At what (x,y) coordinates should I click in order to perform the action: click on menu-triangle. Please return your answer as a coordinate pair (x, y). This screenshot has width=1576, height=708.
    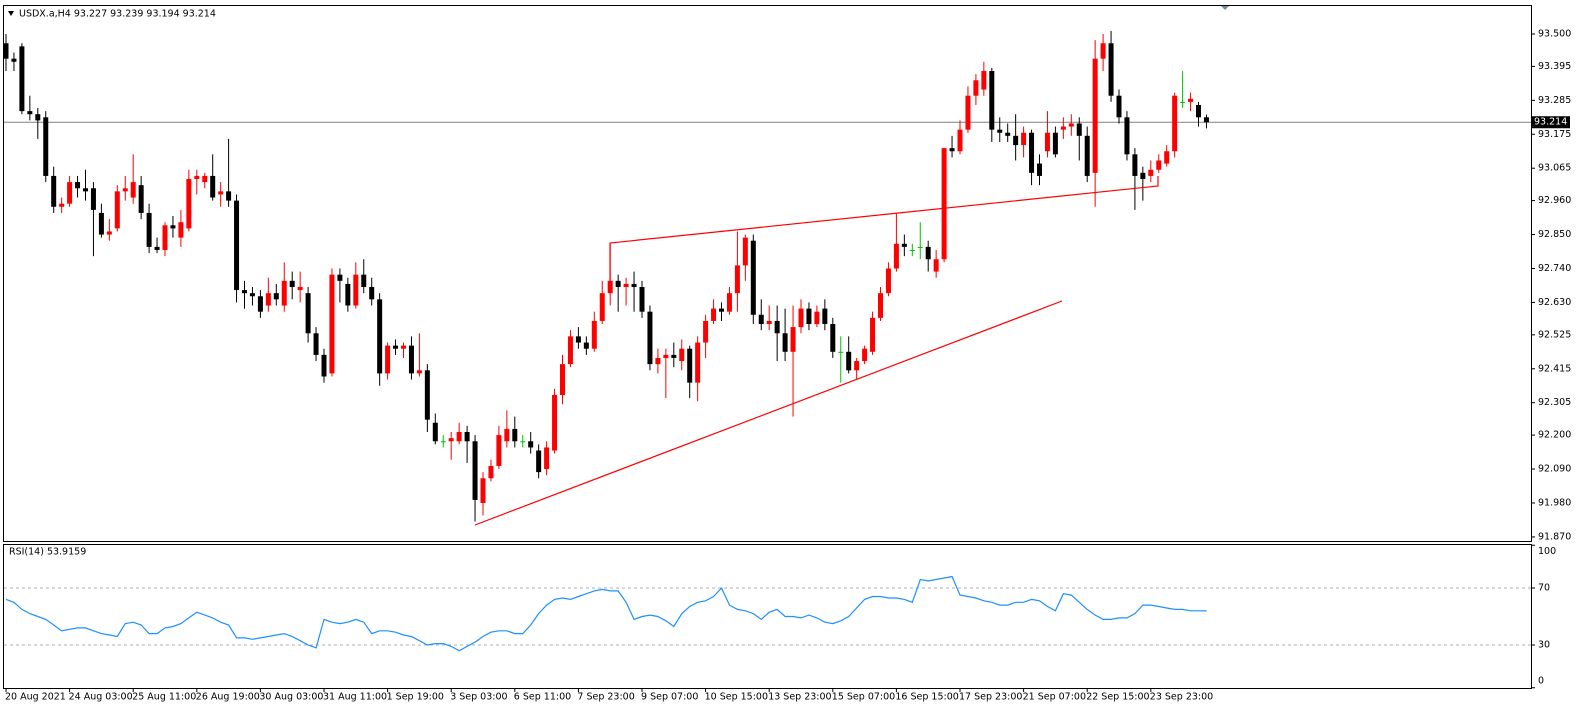
    Looking at the image, I should click on (11, 13).